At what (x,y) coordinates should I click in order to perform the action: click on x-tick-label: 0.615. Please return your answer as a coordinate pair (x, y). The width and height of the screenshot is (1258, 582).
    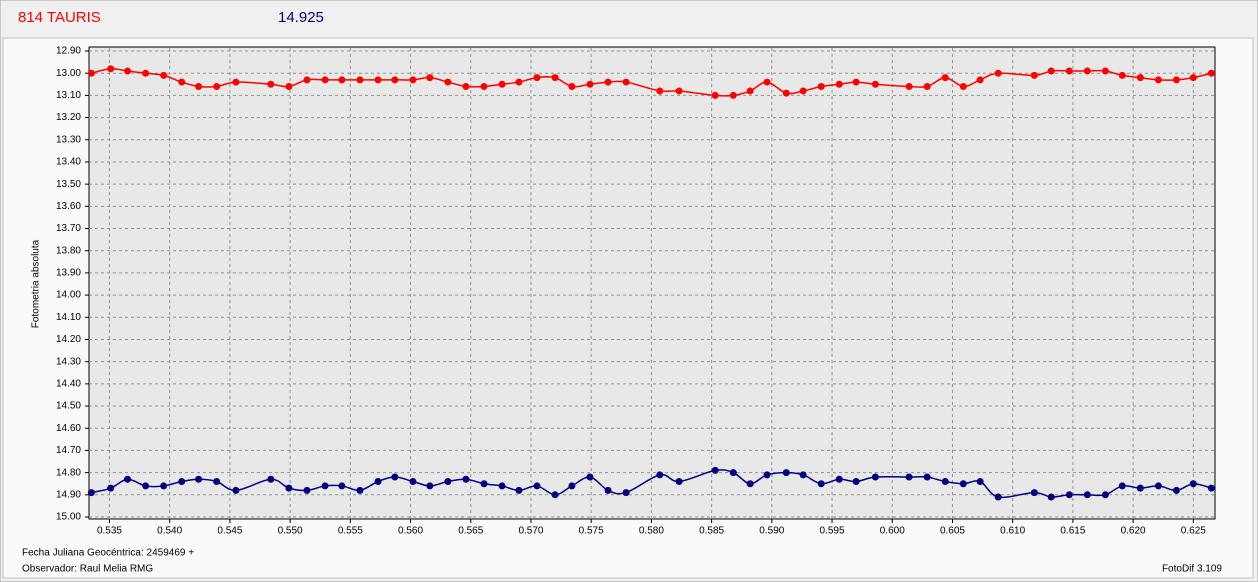
    Looking at the image, I should click on (1072, 531).